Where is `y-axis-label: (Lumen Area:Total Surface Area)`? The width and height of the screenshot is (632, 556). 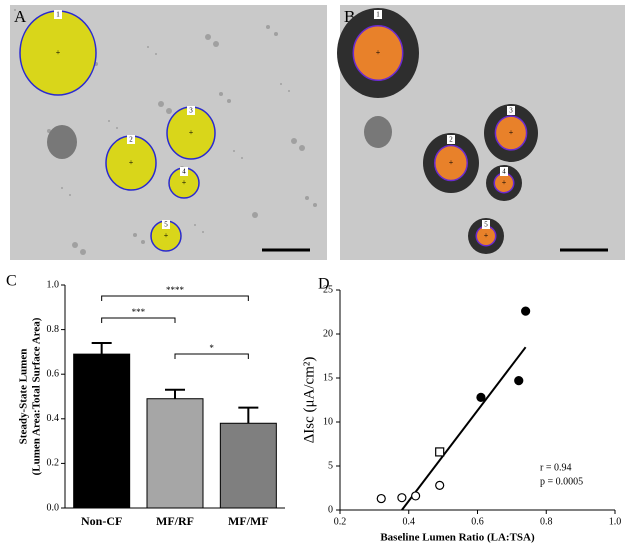 y-axis-label: (Lumen Area:Total Surface Area) is located at coordinates (37, 396).